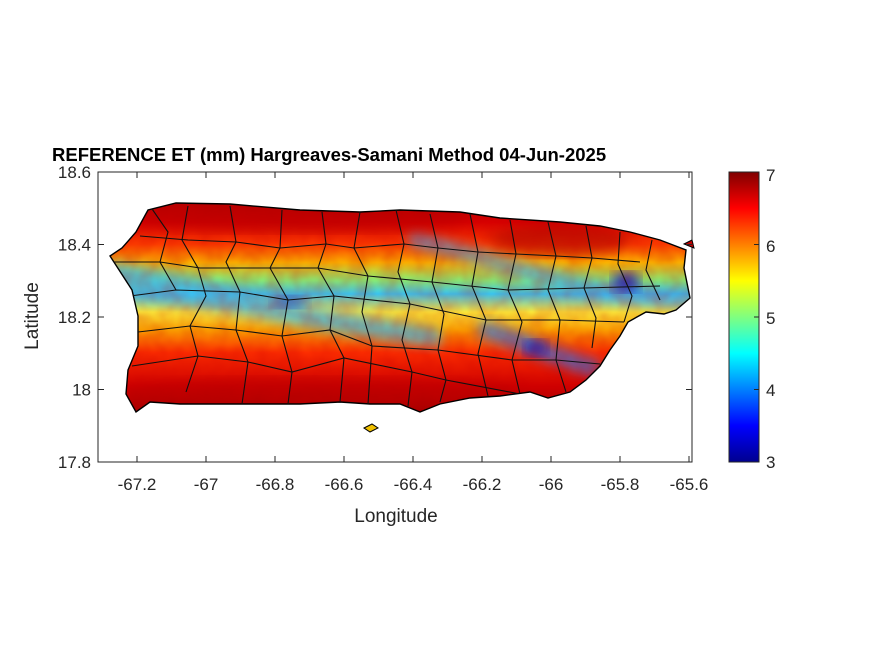 This screenshot has width=875, height=656. What do you see at coordinates (770, 390) in the screenshot?
I see `colorbar-tick-label: 4` at bounding box center [770, 390].